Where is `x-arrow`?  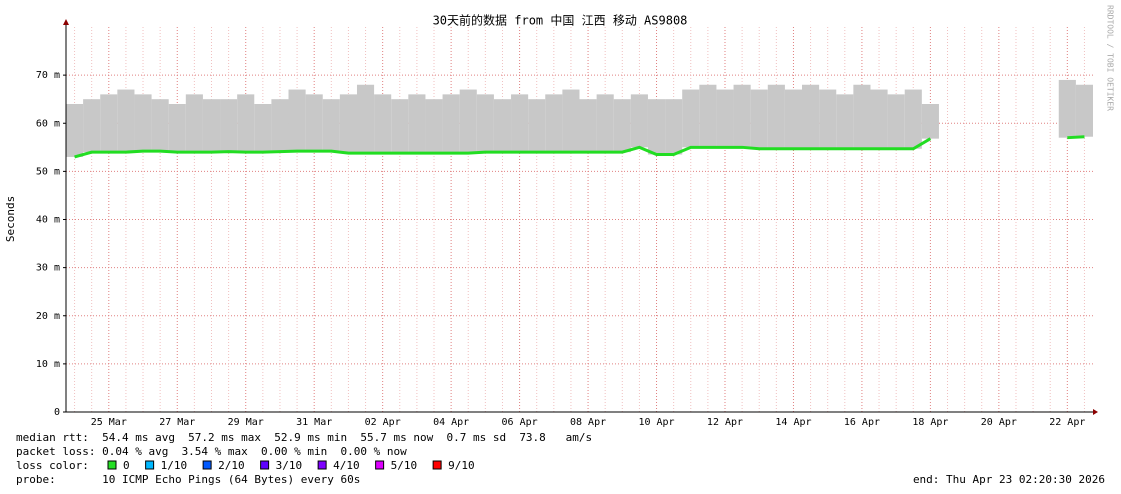
x-arrow is located at coordinates (1095, 412).